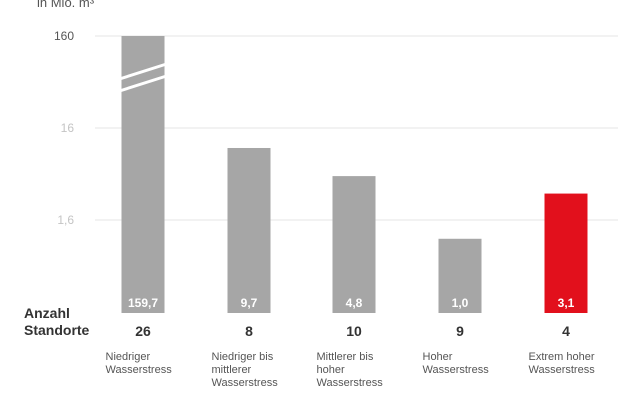 Image resolution: width=641 pixels, height=403 pixels. I want to click on category-label: Niedriger, so click(128, 357).